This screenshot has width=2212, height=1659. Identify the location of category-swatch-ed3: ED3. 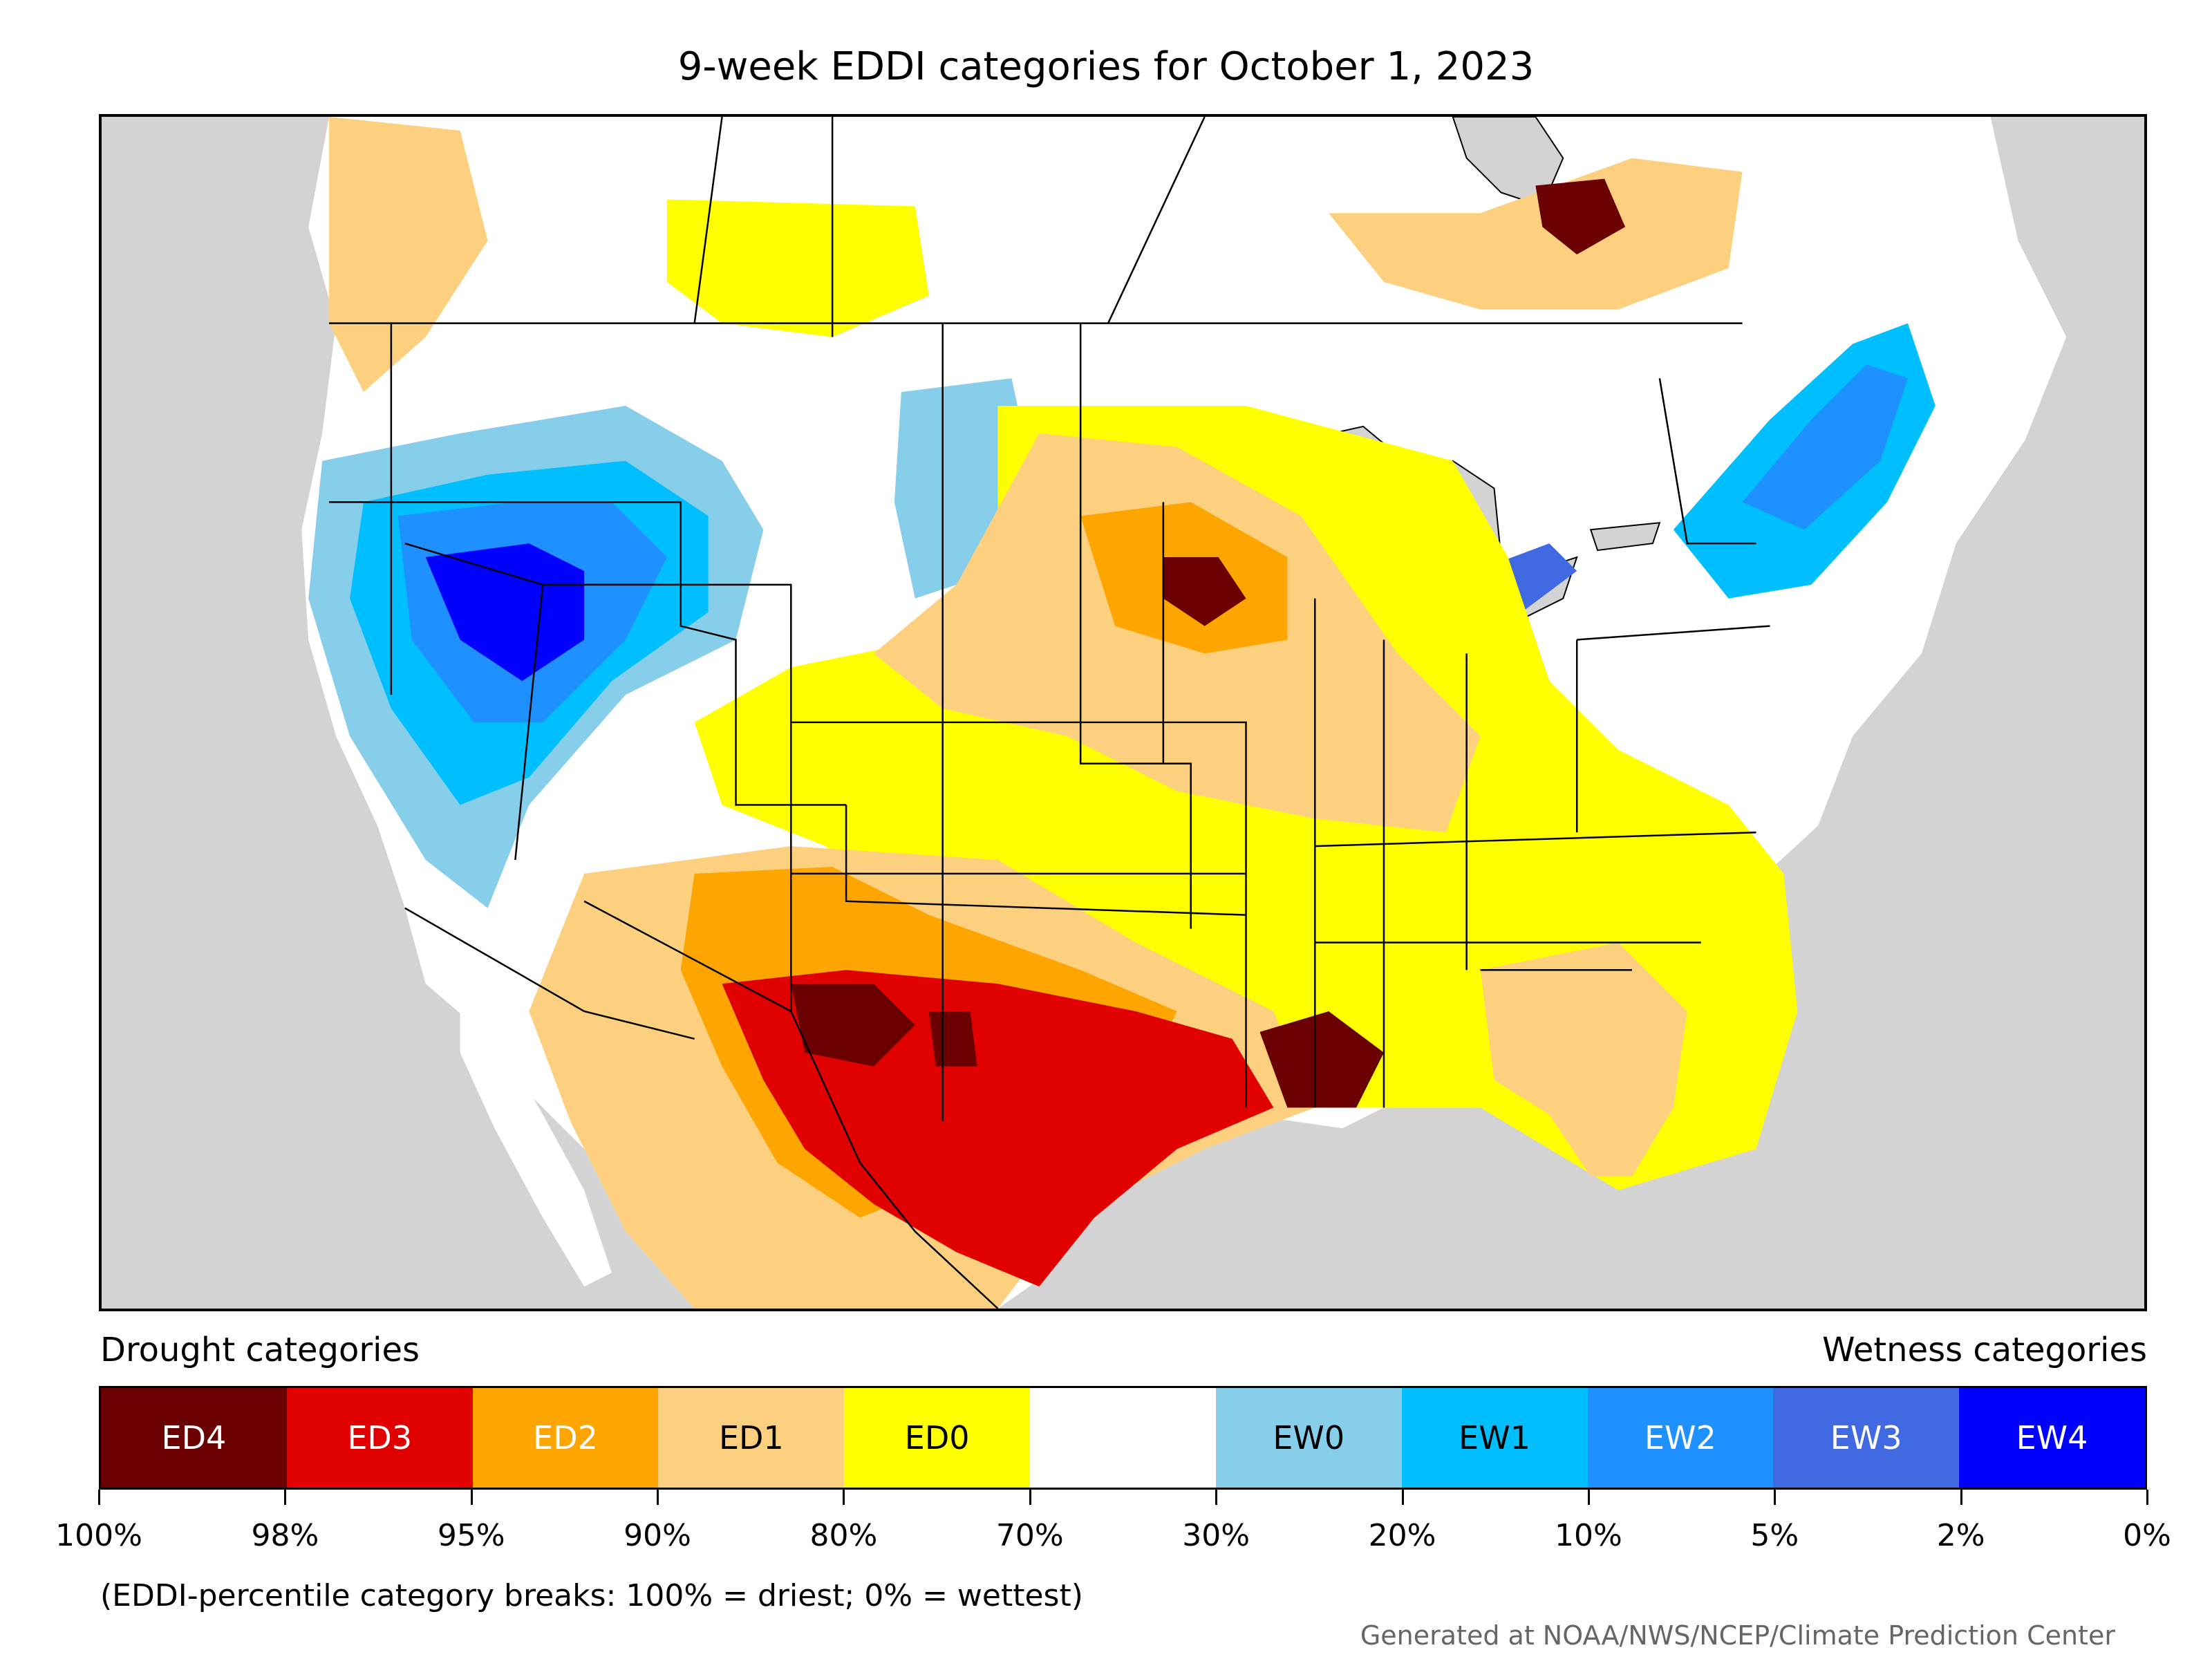
(379, 1438).